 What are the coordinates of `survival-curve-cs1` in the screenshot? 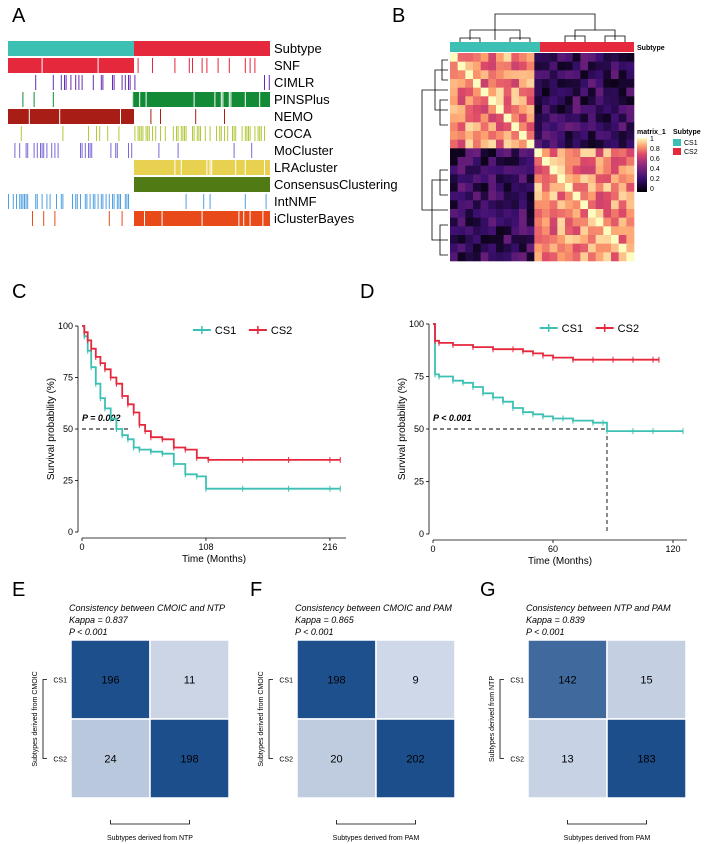 It's located at (211, 407).